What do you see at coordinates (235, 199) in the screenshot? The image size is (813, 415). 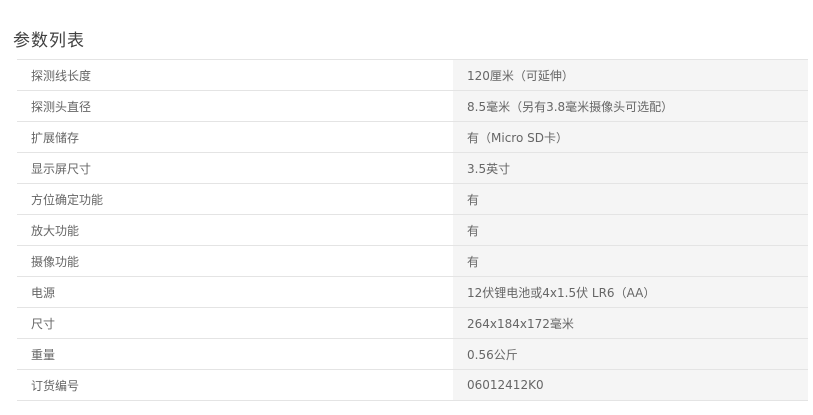 I see `spec-label: 方位确定功能` at bounding box center [235, 199].